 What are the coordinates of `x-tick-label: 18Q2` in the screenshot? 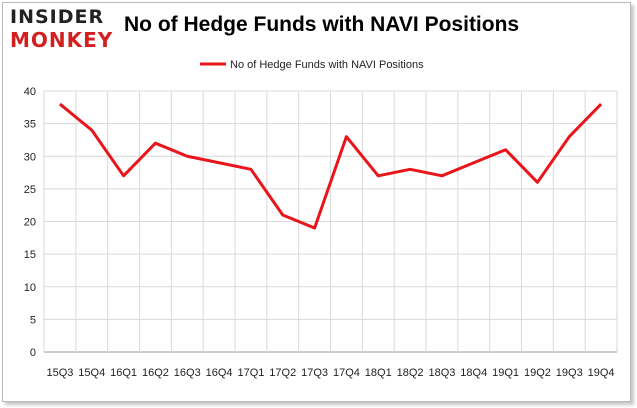 It's located at (410, 373).